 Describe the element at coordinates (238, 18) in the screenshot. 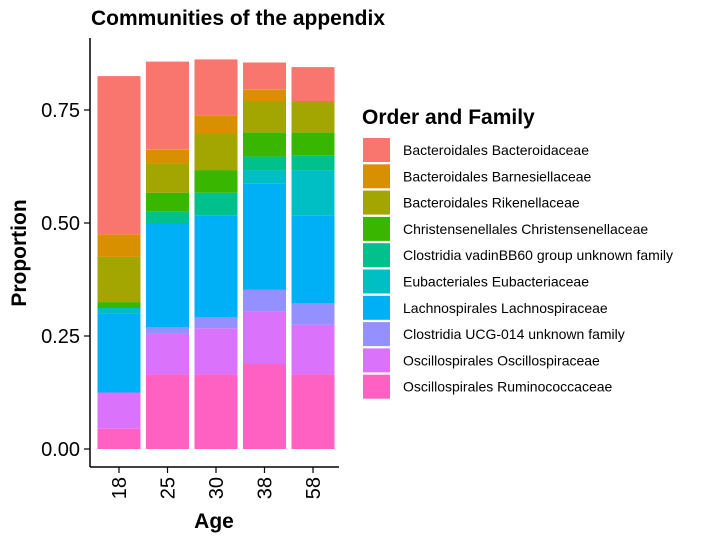

I see `chart-title: Communities of the appendix` at that location.